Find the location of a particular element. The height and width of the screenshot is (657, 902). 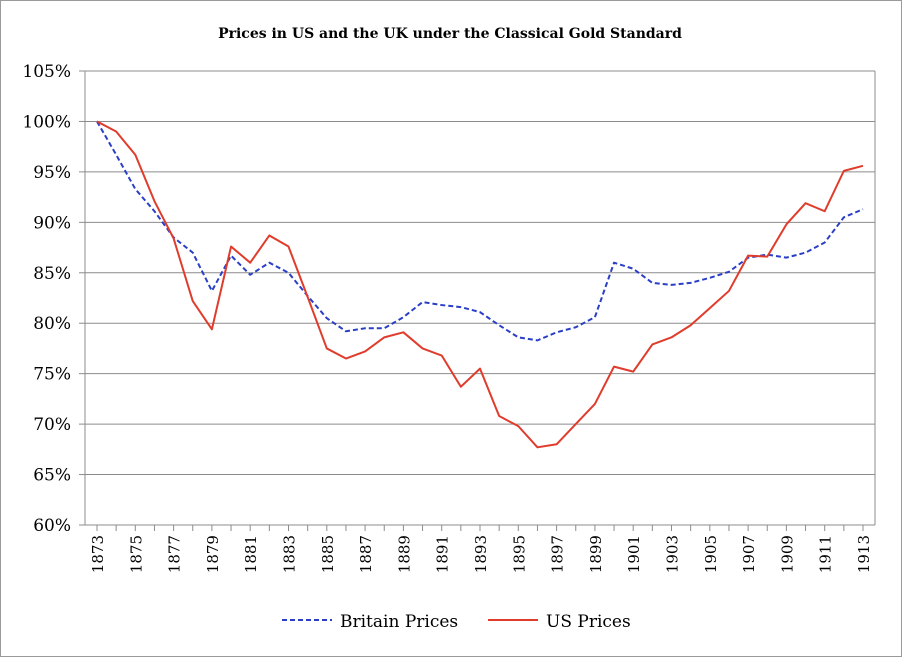

x-tick-label: 1891 is located at coordinates (443, 554).